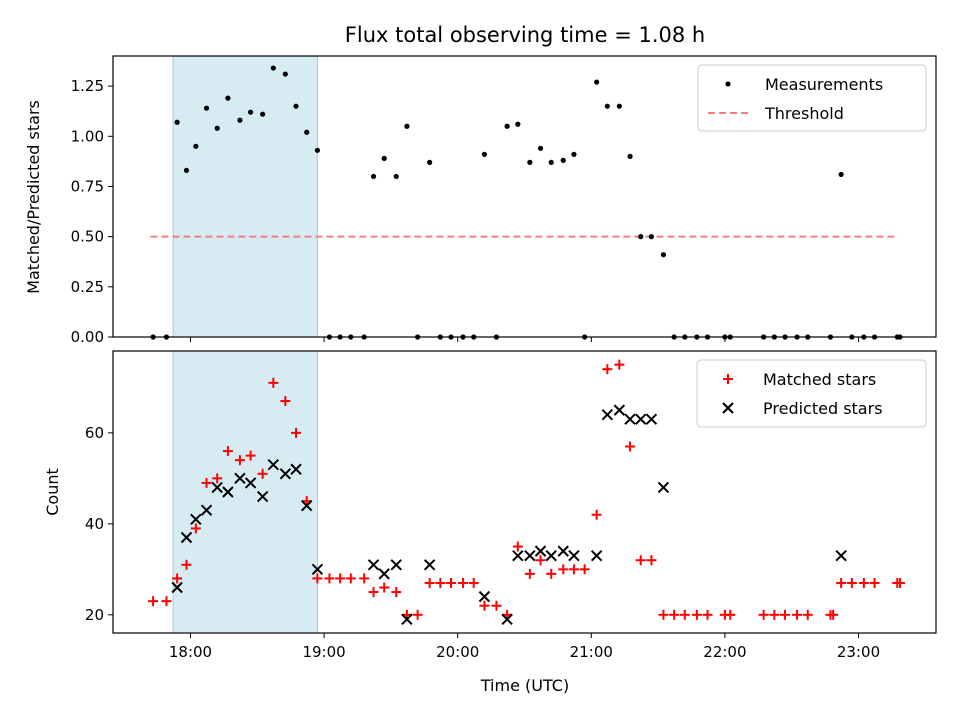  What do you see at coordinates (94, 524) in the screenshot?
I see `bottom-y-tick-label: 40` at bounding box center [94, 524].